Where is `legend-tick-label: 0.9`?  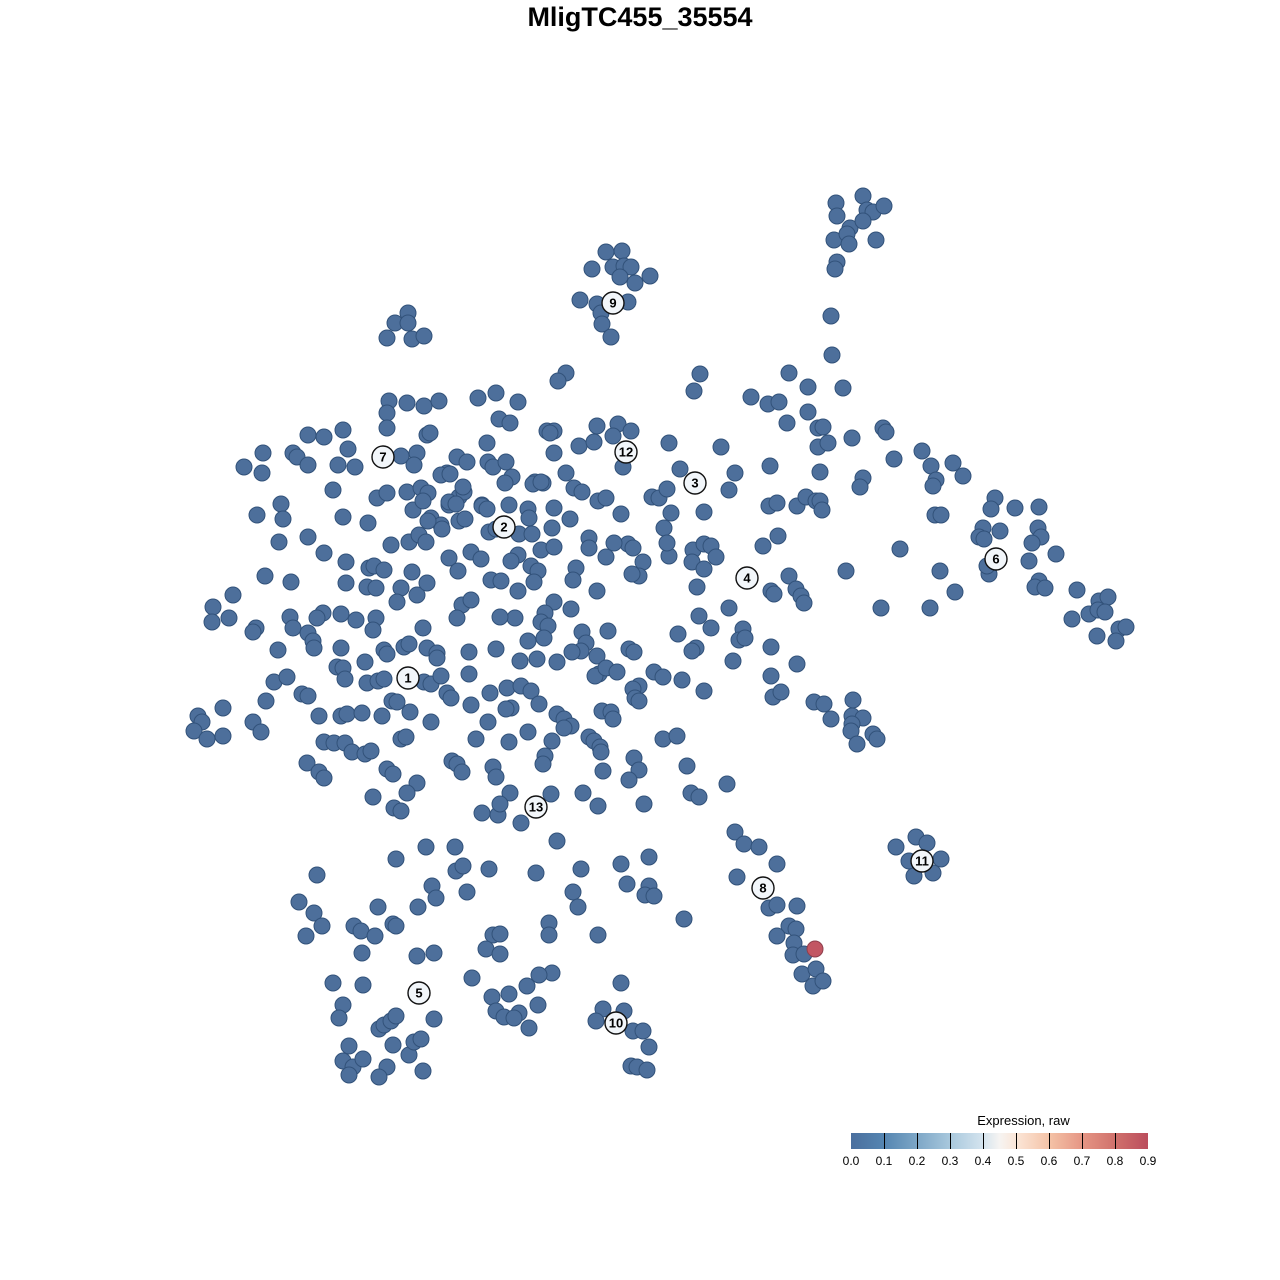 legend-tick-label: 0.9 is located at coordinates (1148, 1161).